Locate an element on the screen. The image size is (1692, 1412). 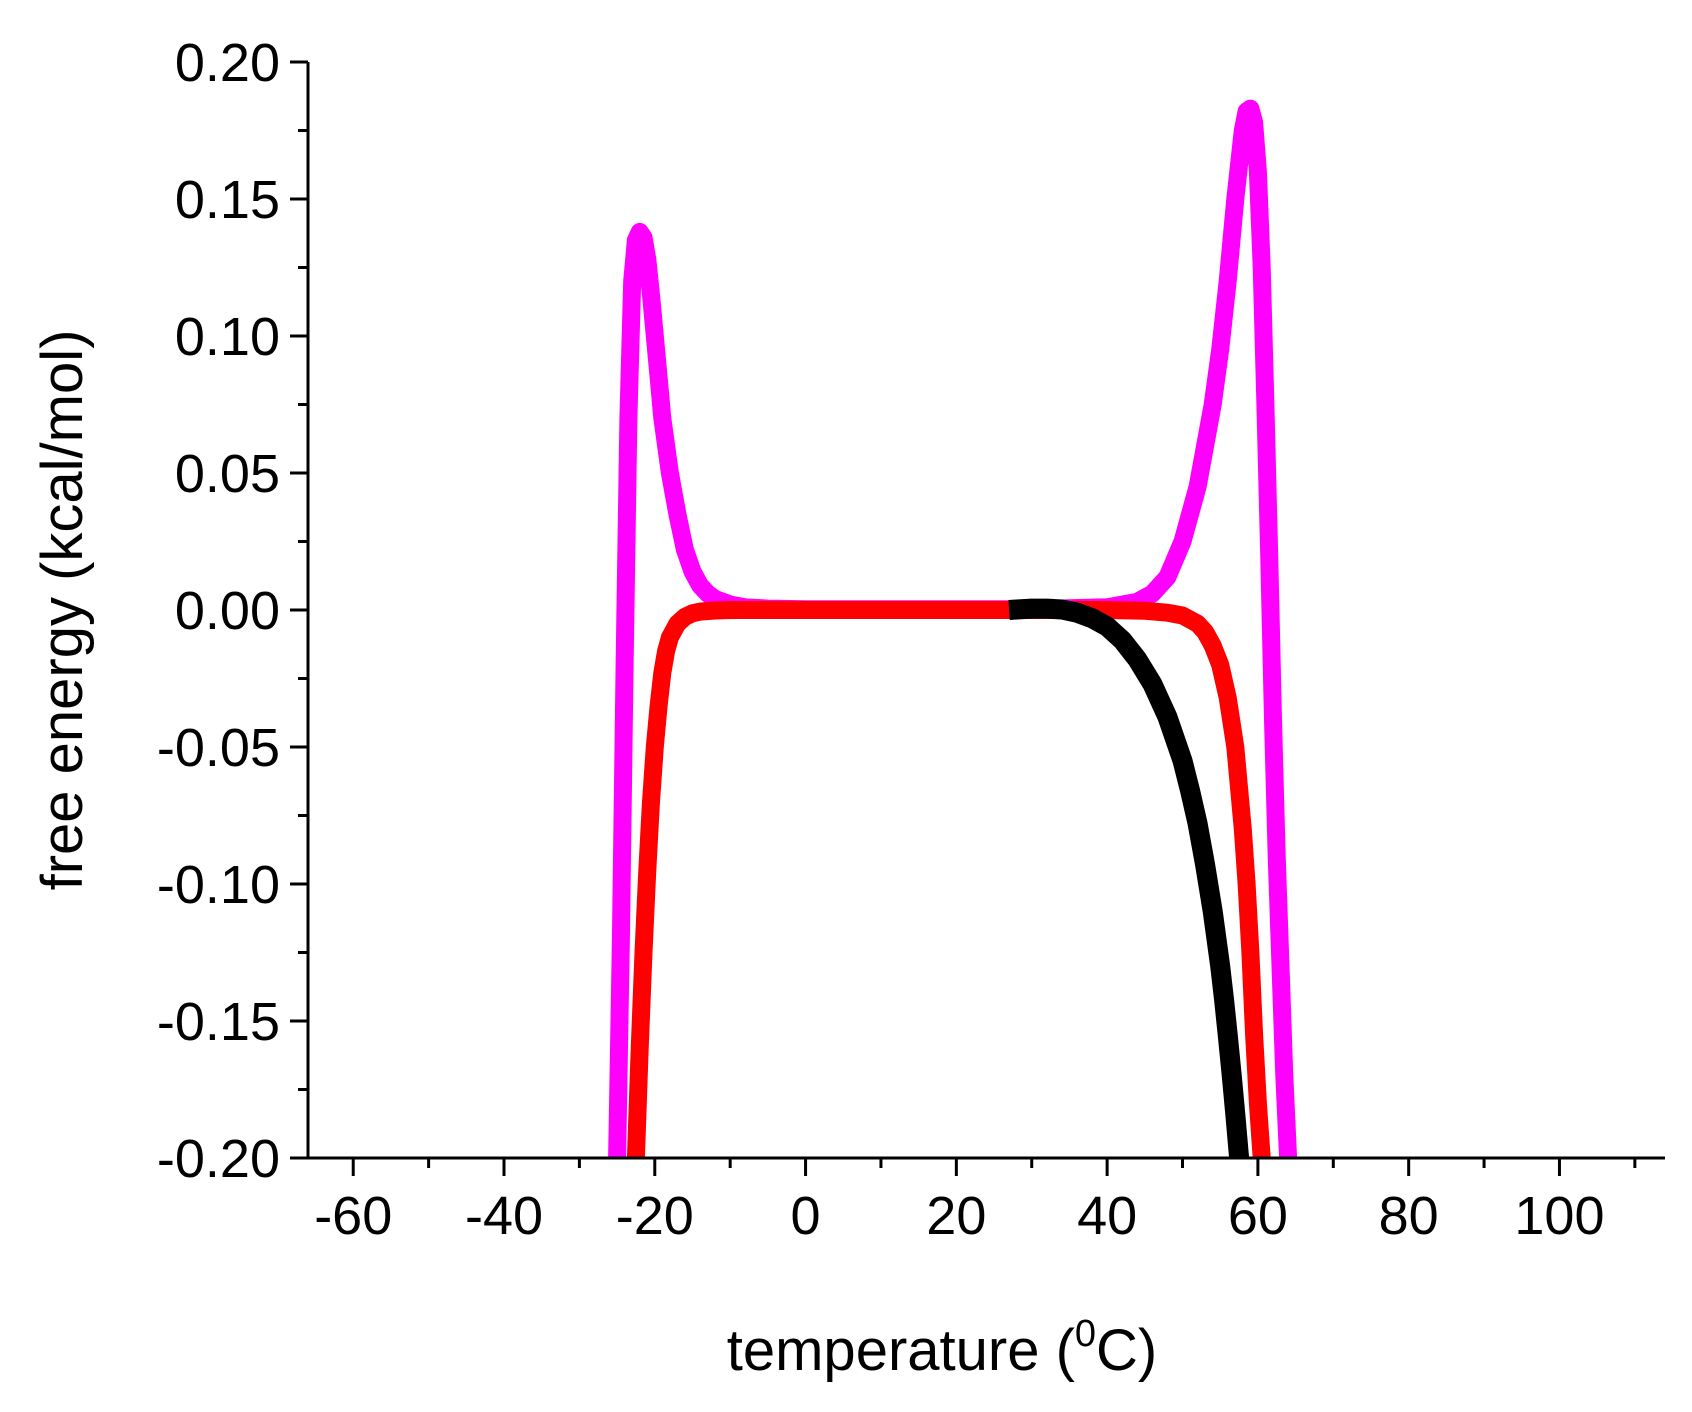
x-tick-label: 40 is located at coordinates (1107, 1216).